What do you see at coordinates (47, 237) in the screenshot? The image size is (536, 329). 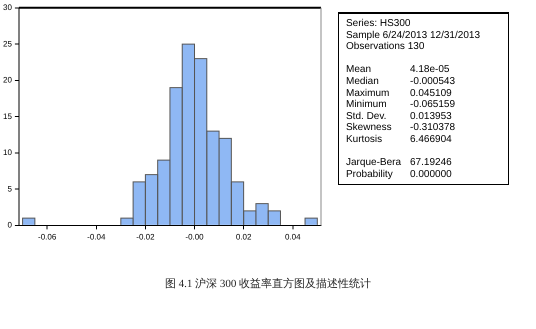 I see `x-tick-label: -0.06` at bounding box center [47, 237].